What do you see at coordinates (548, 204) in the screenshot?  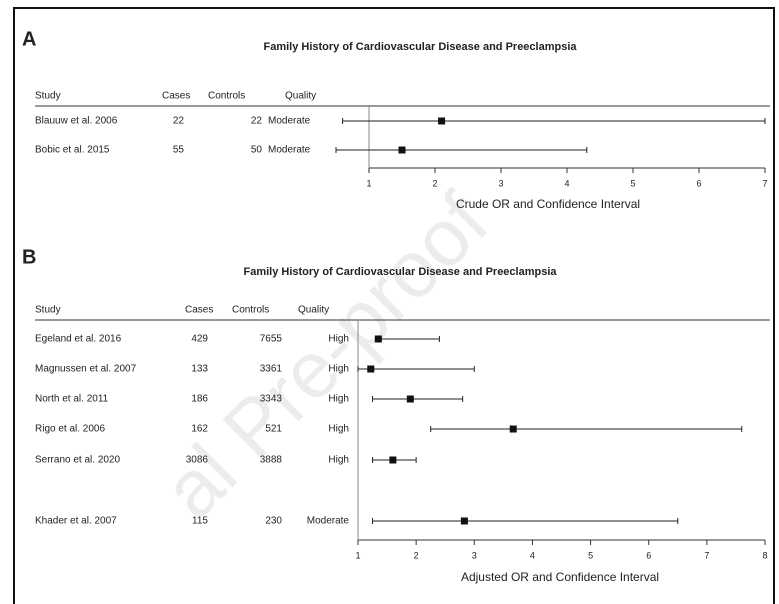 I see `x-axis-label: Crude OR and Confidence Interval` at bounding box center [548, 204].